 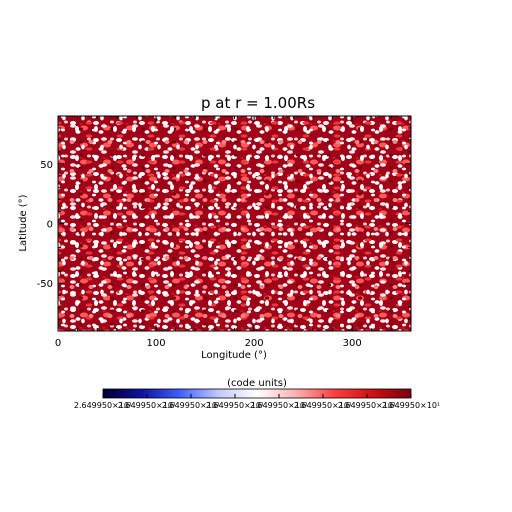 What do you see at coordinates (234, 355) in the screenshot?
I see `x-axis-label: Longitude (°)` at bounding box center [234, 355].